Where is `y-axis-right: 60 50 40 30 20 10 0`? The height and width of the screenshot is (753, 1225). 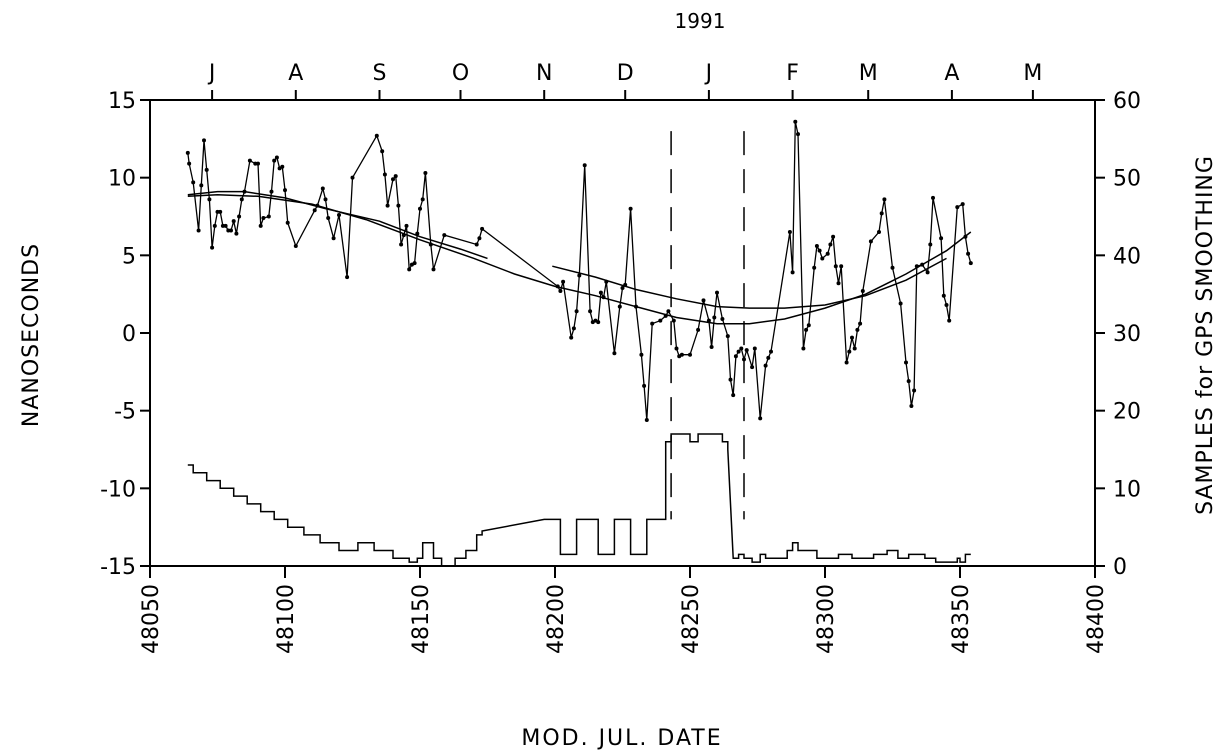
y-axis-right: 60 50 40 30 20 10 0 is located at coordinates (1118, 334).